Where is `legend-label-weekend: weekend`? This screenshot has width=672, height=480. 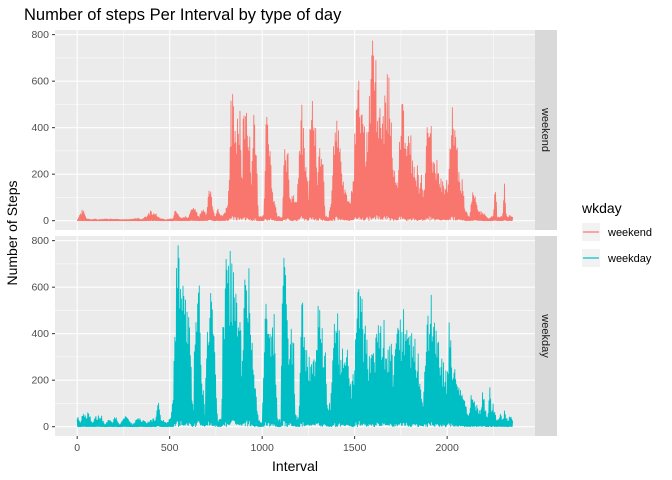
legend-label-weekend: weekend is located at coordinates (629, 233).